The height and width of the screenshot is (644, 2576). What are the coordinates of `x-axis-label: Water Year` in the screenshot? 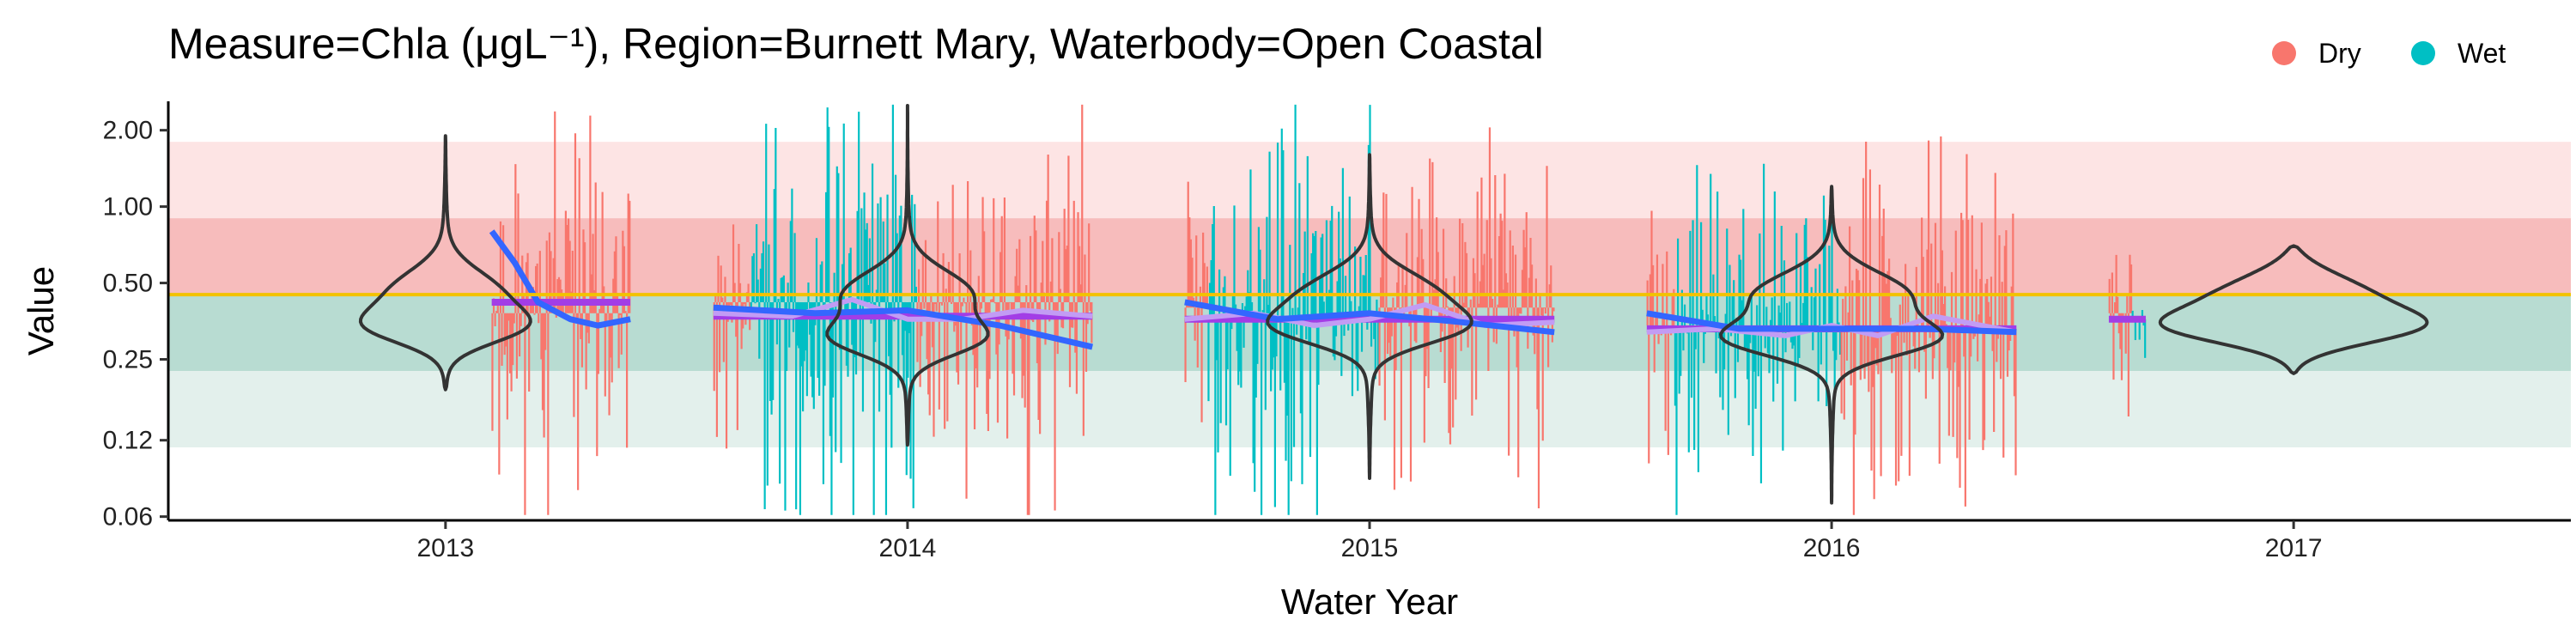 It's located at (1369, 601).